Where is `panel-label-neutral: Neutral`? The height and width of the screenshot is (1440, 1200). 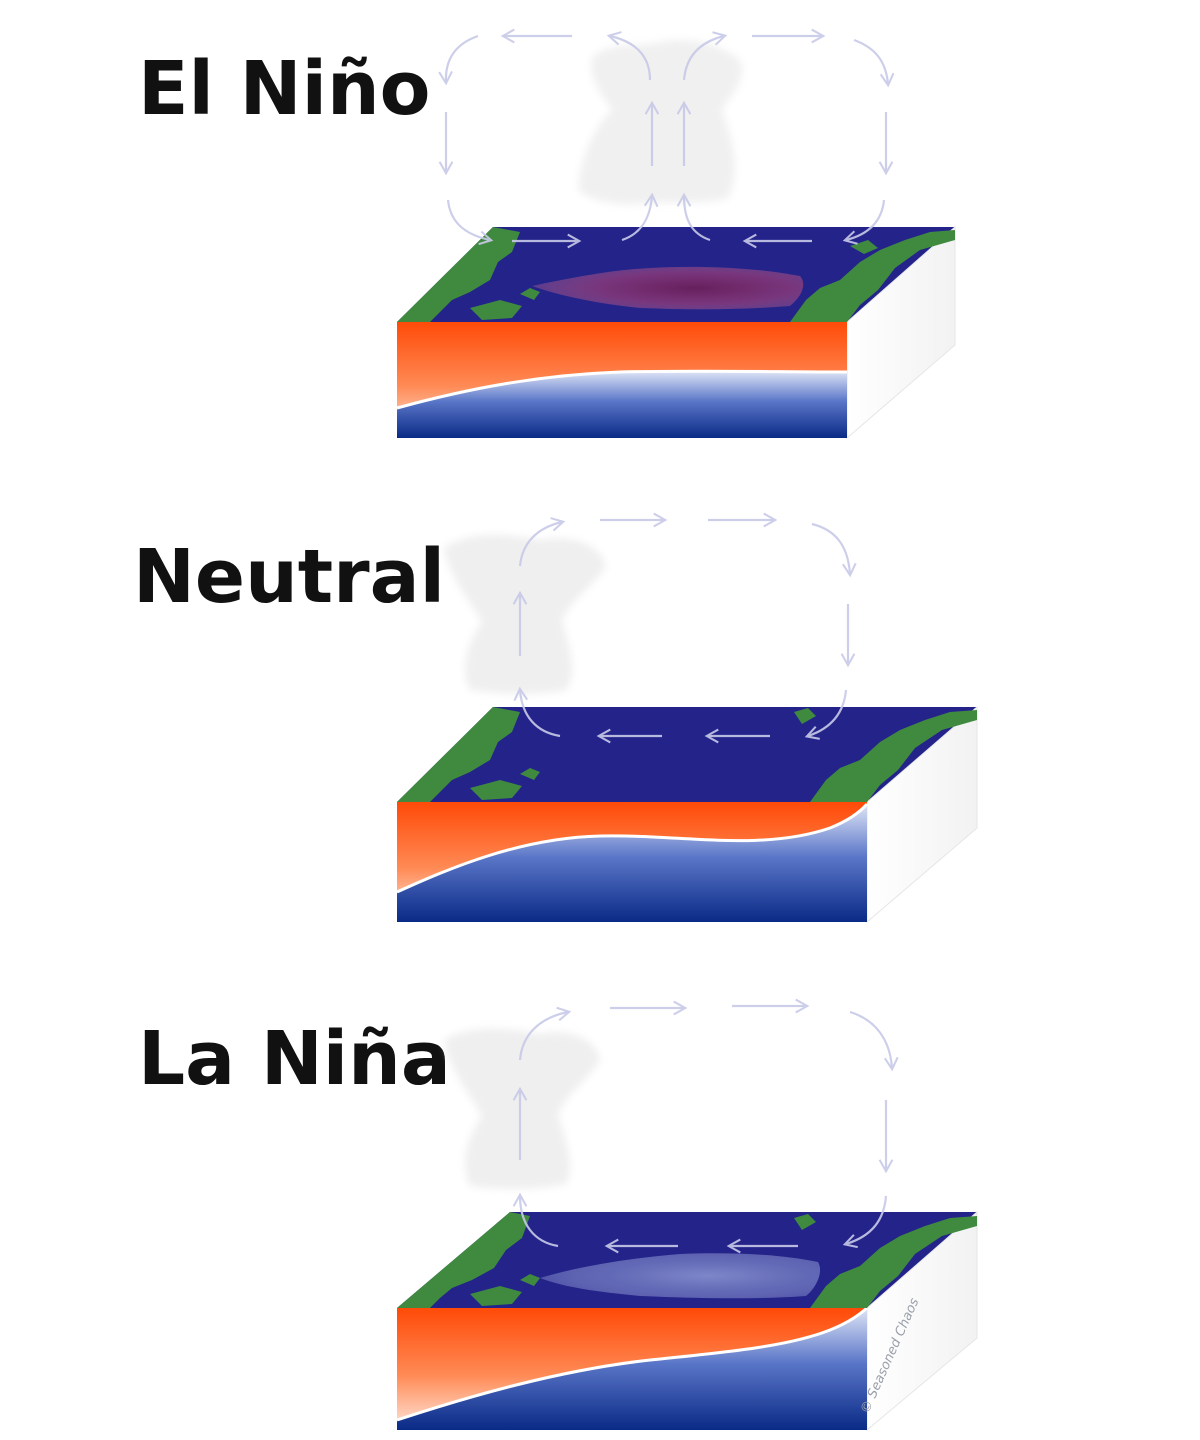
panel-label-neutral: Neutral is located at coordinates (289, 577).